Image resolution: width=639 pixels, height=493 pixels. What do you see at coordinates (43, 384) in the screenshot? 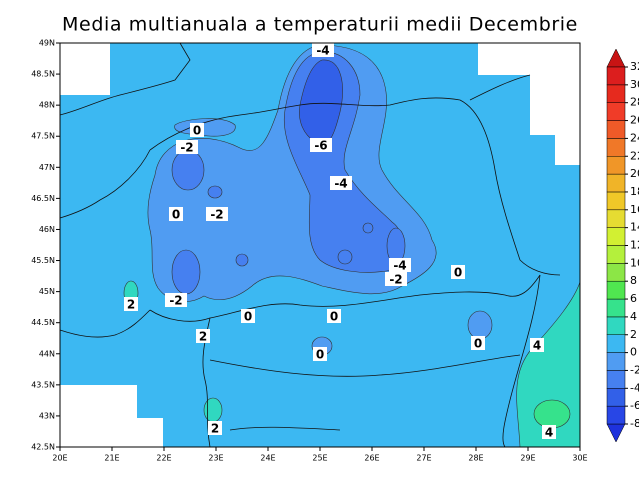
I see `y-tick-label: 43.5N` at bounding box center [43, 384].